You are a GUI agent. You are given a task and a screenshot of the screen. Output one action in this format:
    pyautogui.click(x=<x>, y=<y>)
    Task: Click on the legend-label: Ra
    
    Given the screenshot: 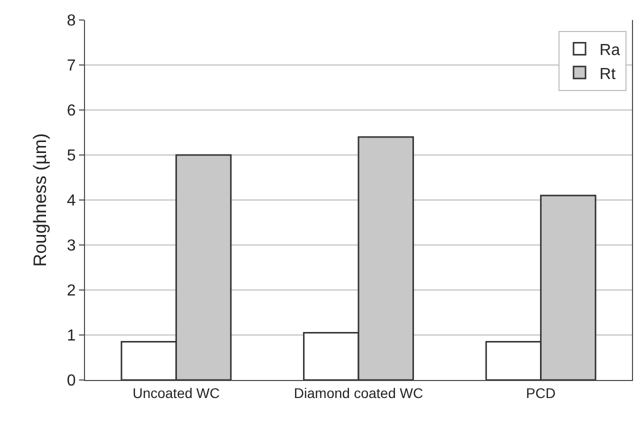 What is the action you would take?
    pyautogui.click(x=610, y=50)
    